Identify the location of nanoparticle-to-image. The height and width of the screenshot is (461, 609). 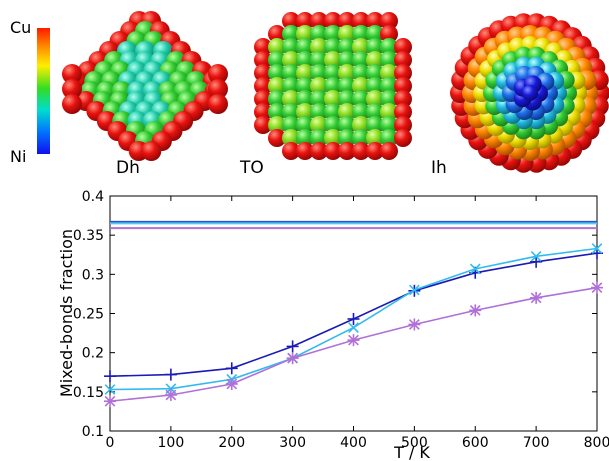
(333, 86).